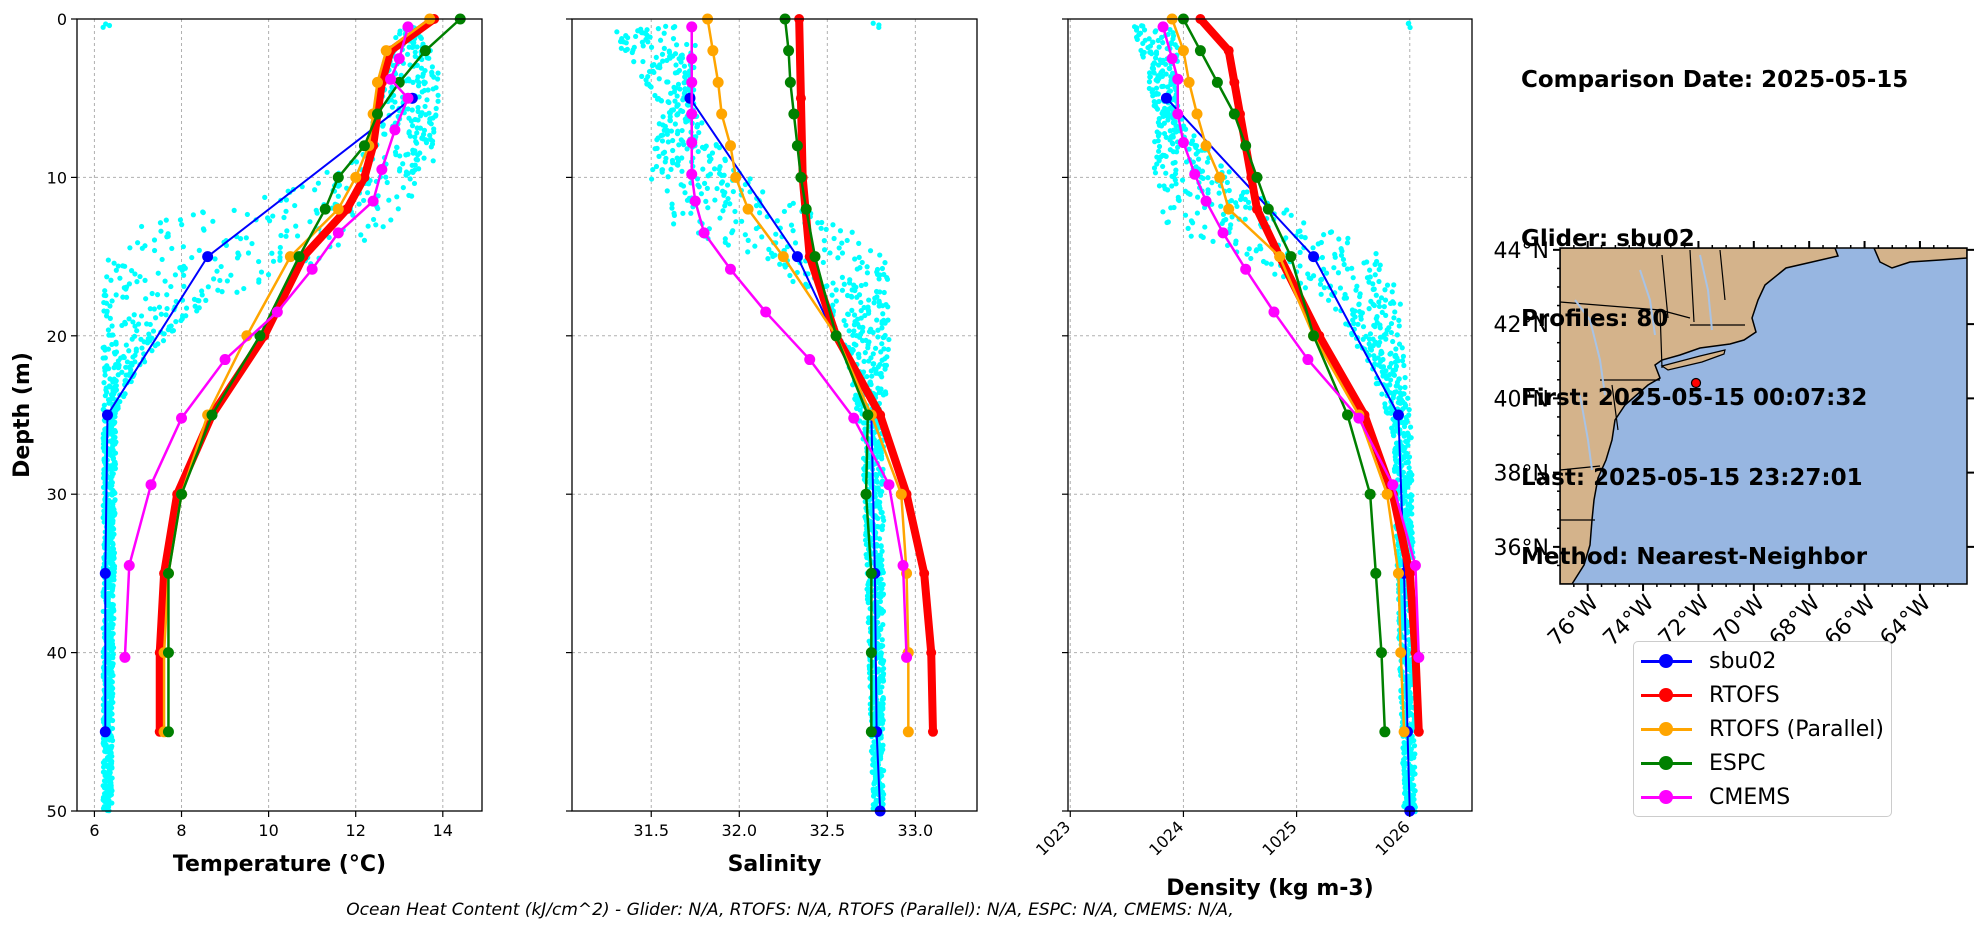 Image resolution: width=1979 pixels, height=934 pixels. I want to click on series-rtofs-parallel-, so click(1288, 375).